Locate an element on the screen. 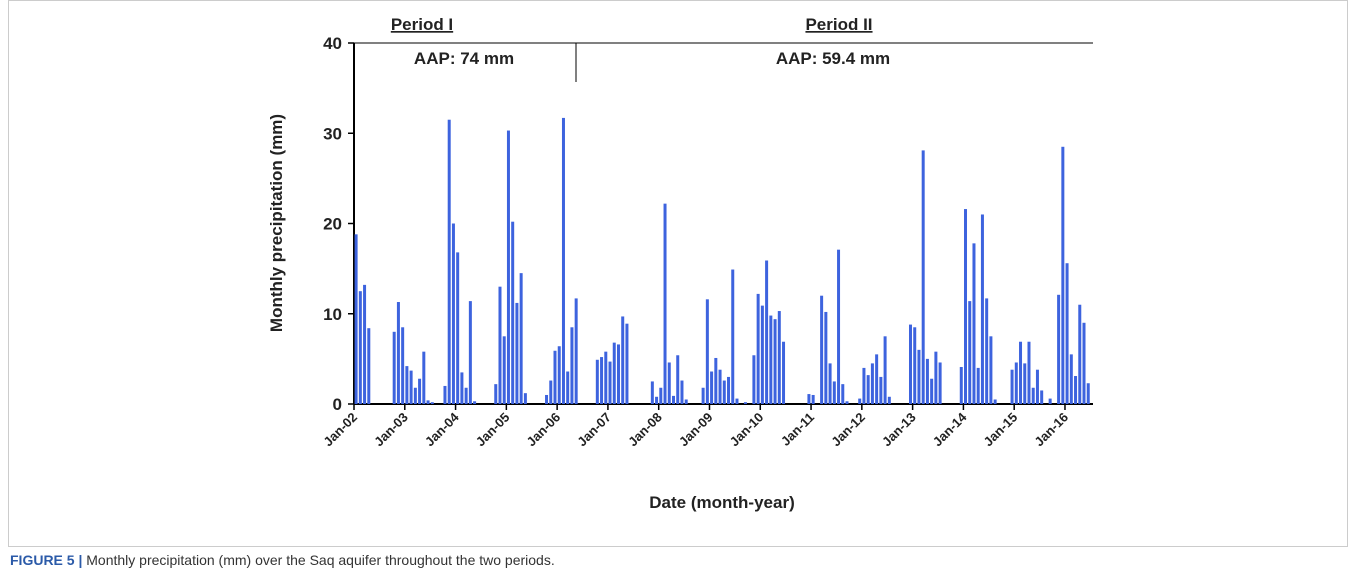 The image size is (1356, 575). aap-label: AAP: 74 mm is located at coordinates (464, 58).